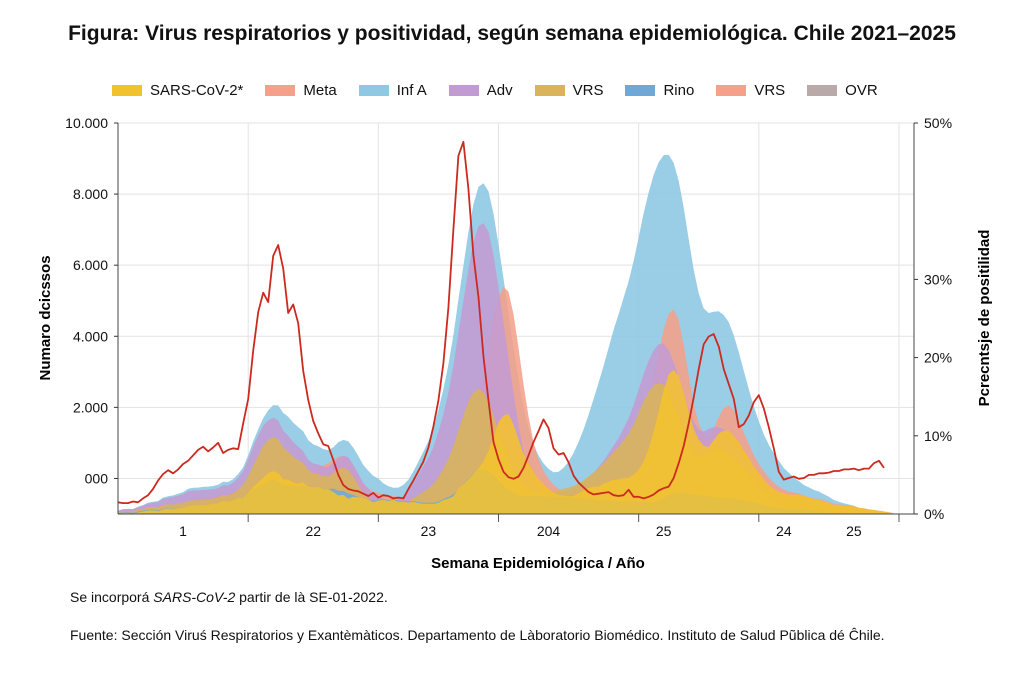 The image size is (1024, 683). What do you see at coordinates (938, 436) in the screenshot?
I see `y2-tick-label: 10%` at bounding box center [938, 436].